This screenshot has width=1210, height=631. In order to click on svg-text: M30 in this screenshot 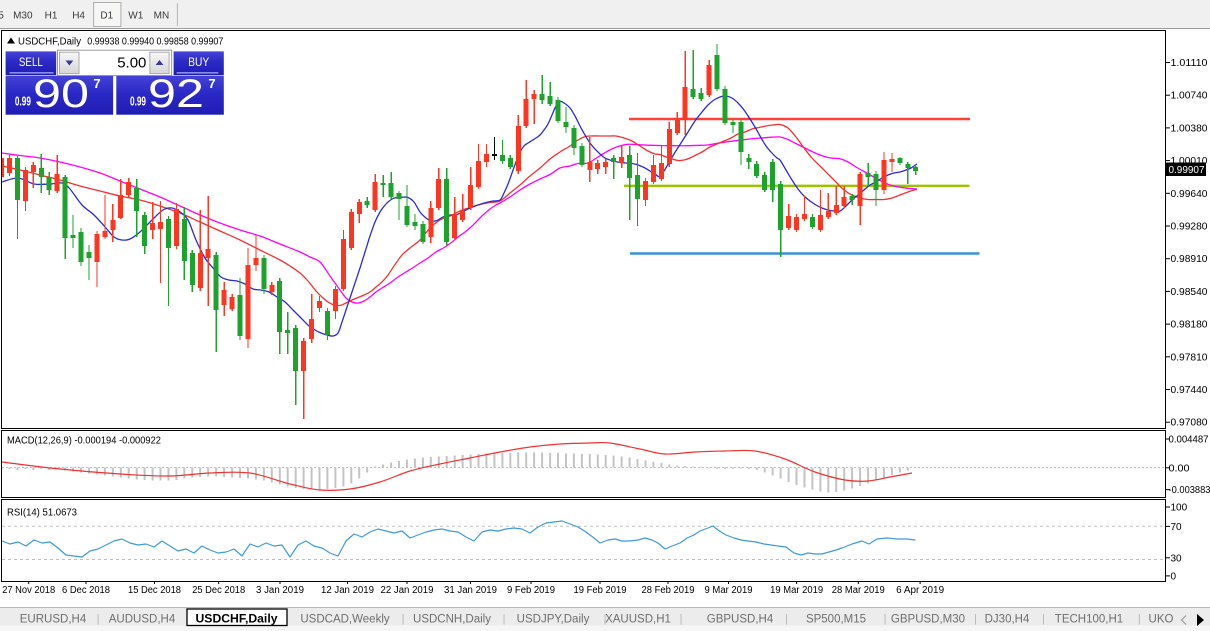, I will do `click(23, 16)`.